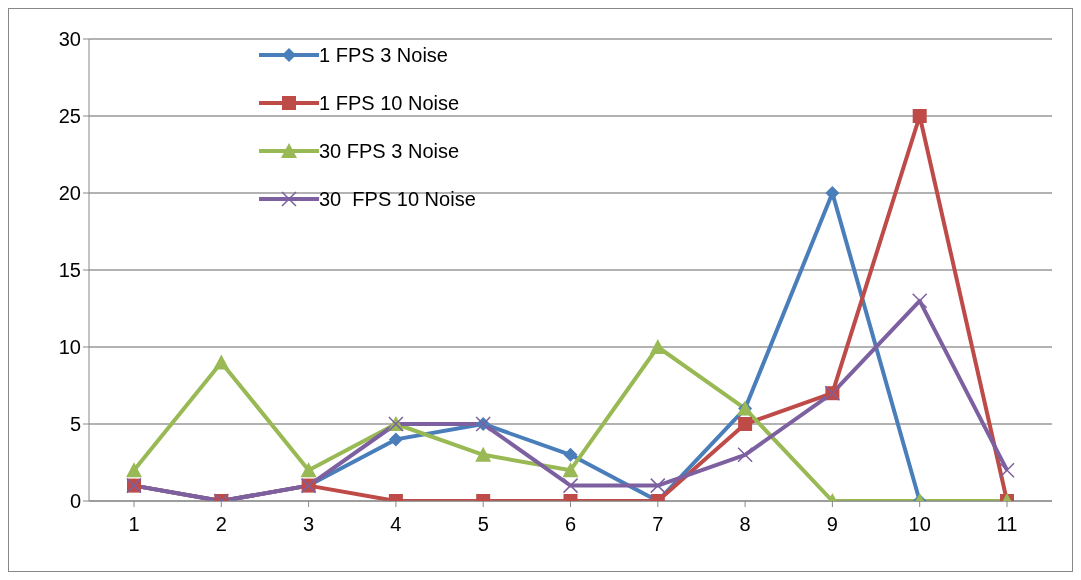  I want to click on y-tick-label: 20, so click(69, 193).